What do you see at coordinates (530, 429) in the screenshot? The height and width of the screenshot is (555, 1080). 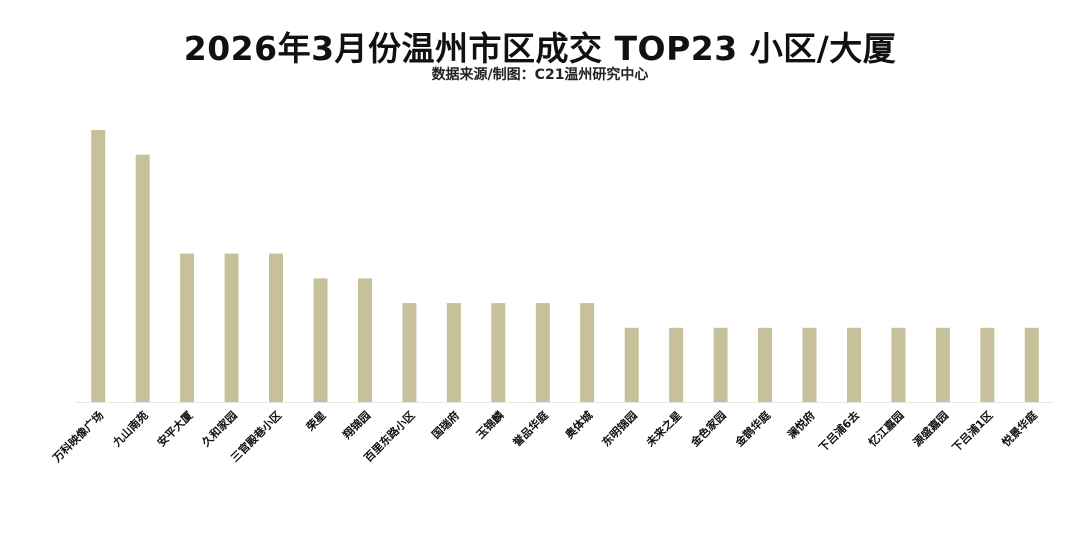 I see `x-tick-label-11: 誉品华庭` at bounding box center [530, 429].